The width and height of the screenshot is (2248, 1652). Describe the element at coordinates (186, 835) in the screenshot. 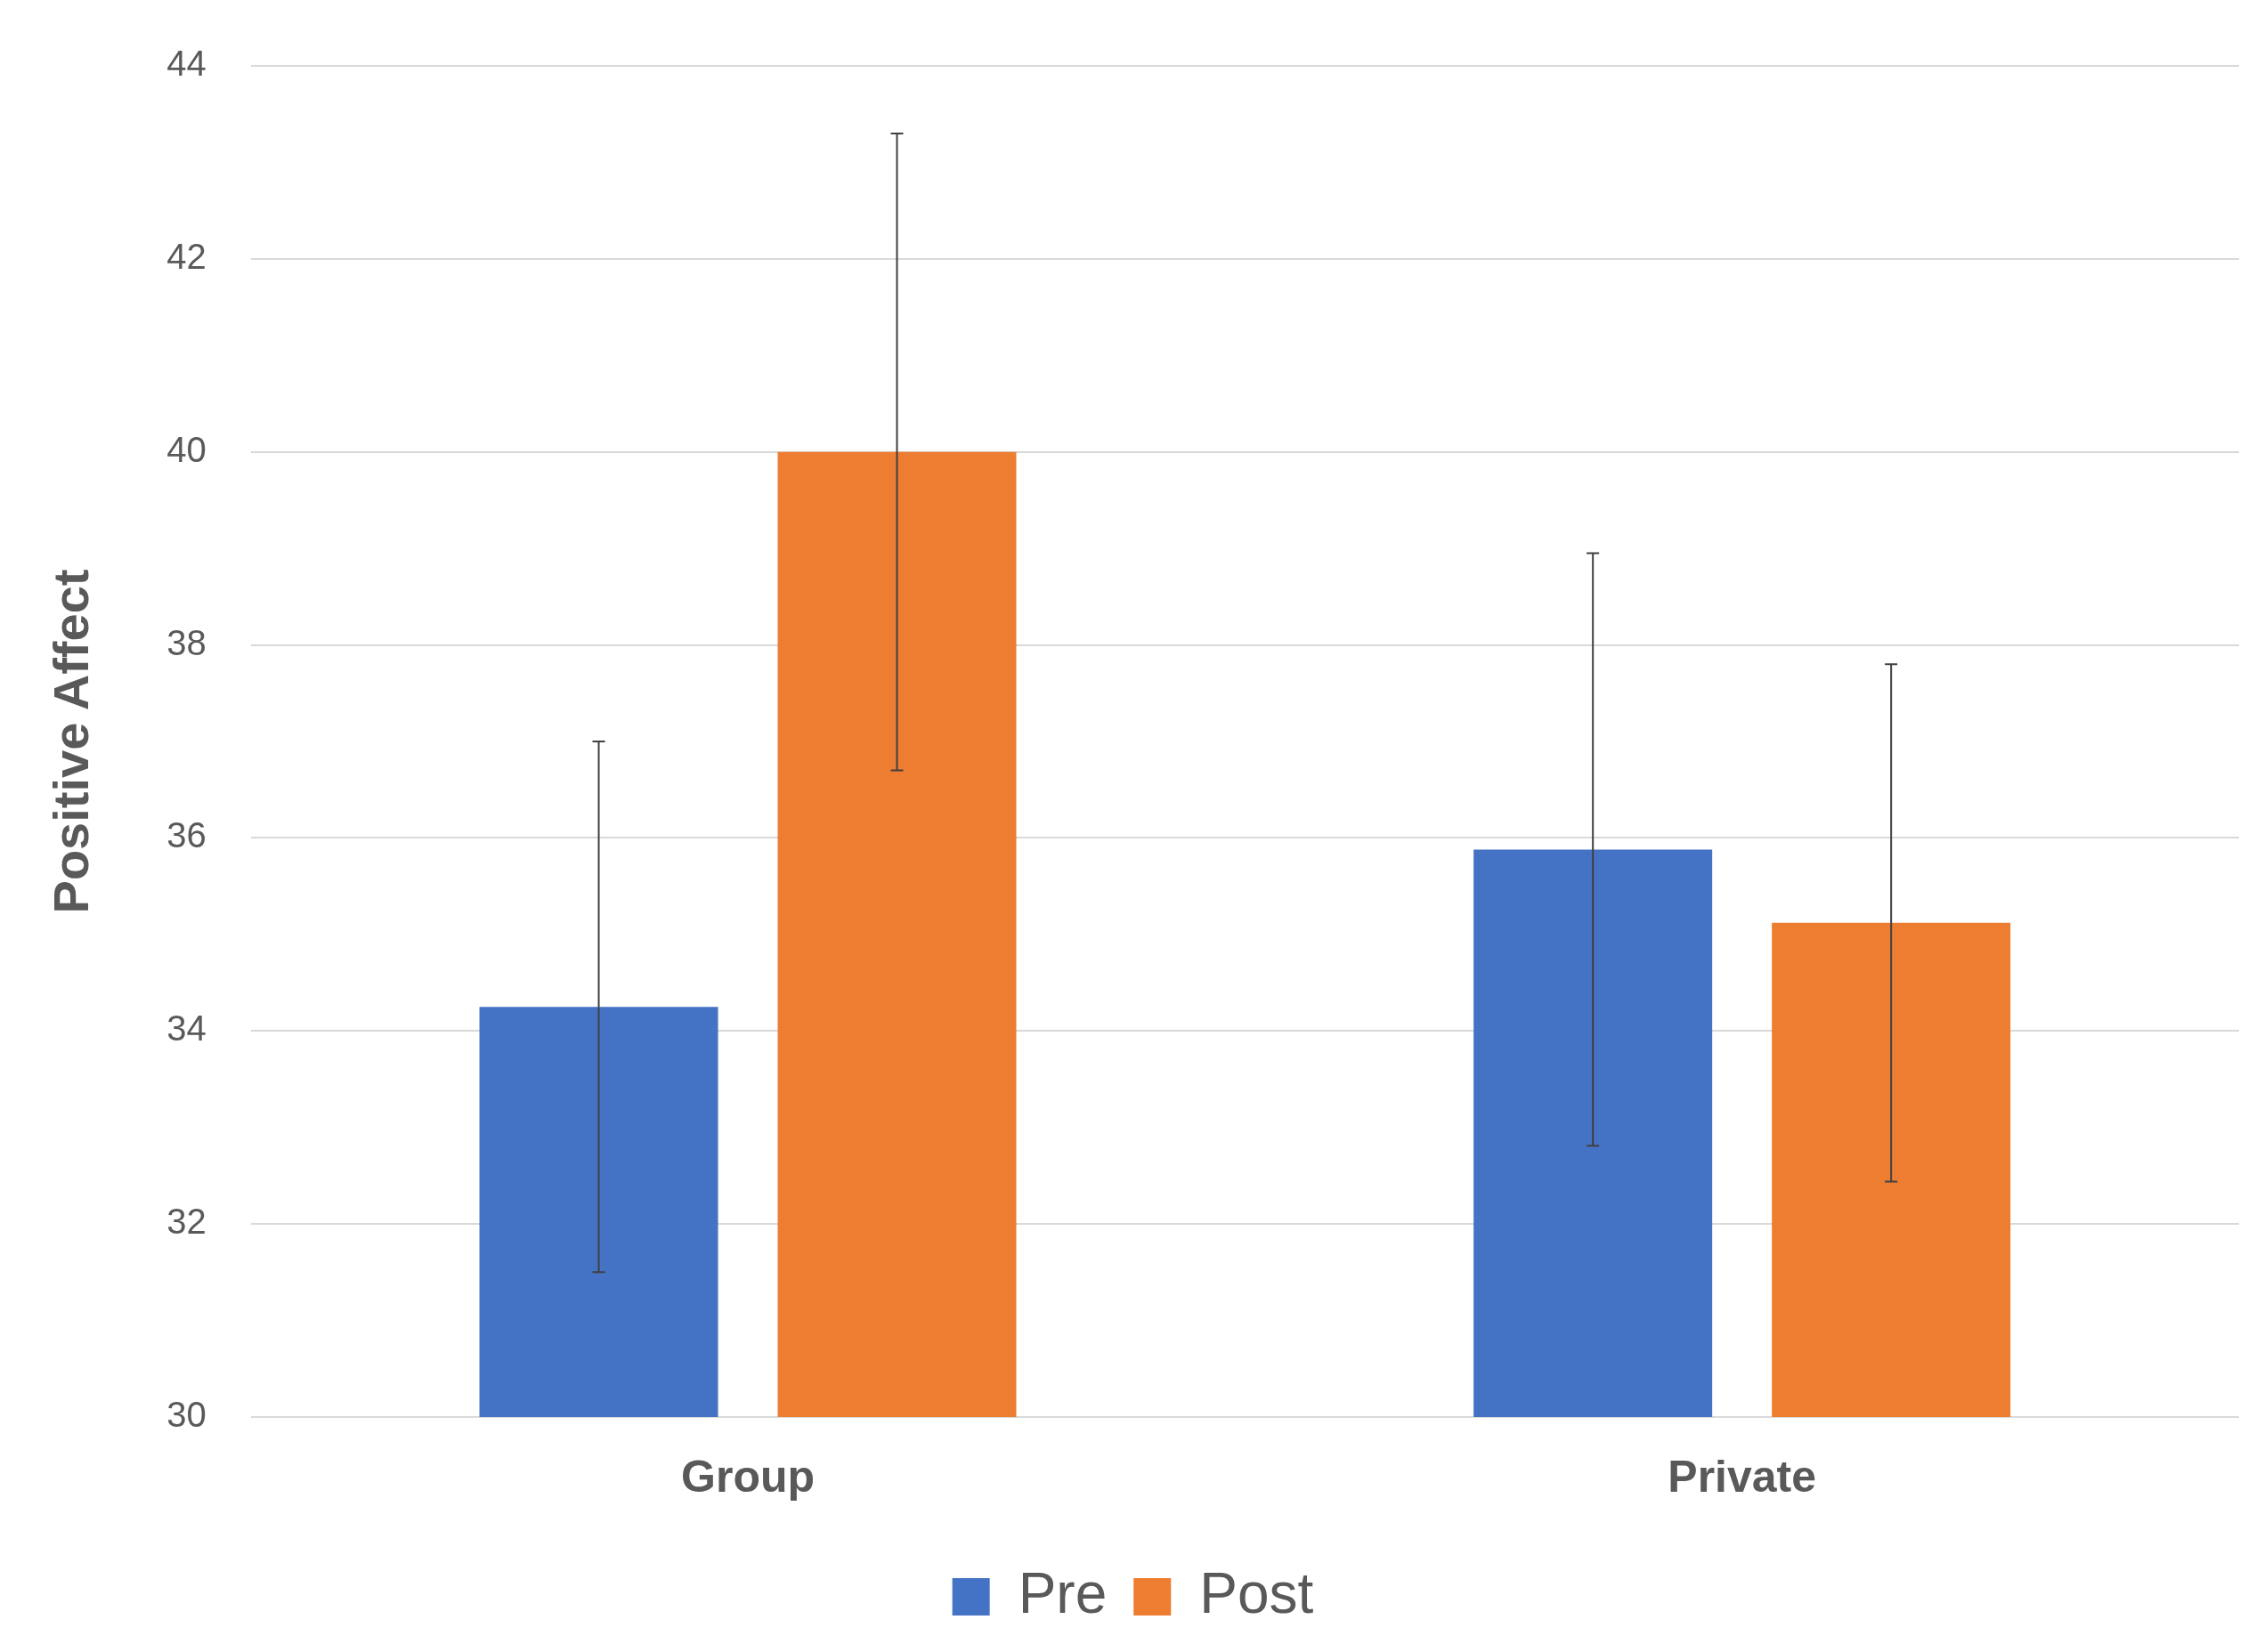

I see `y-tick-label: 36` at that location.